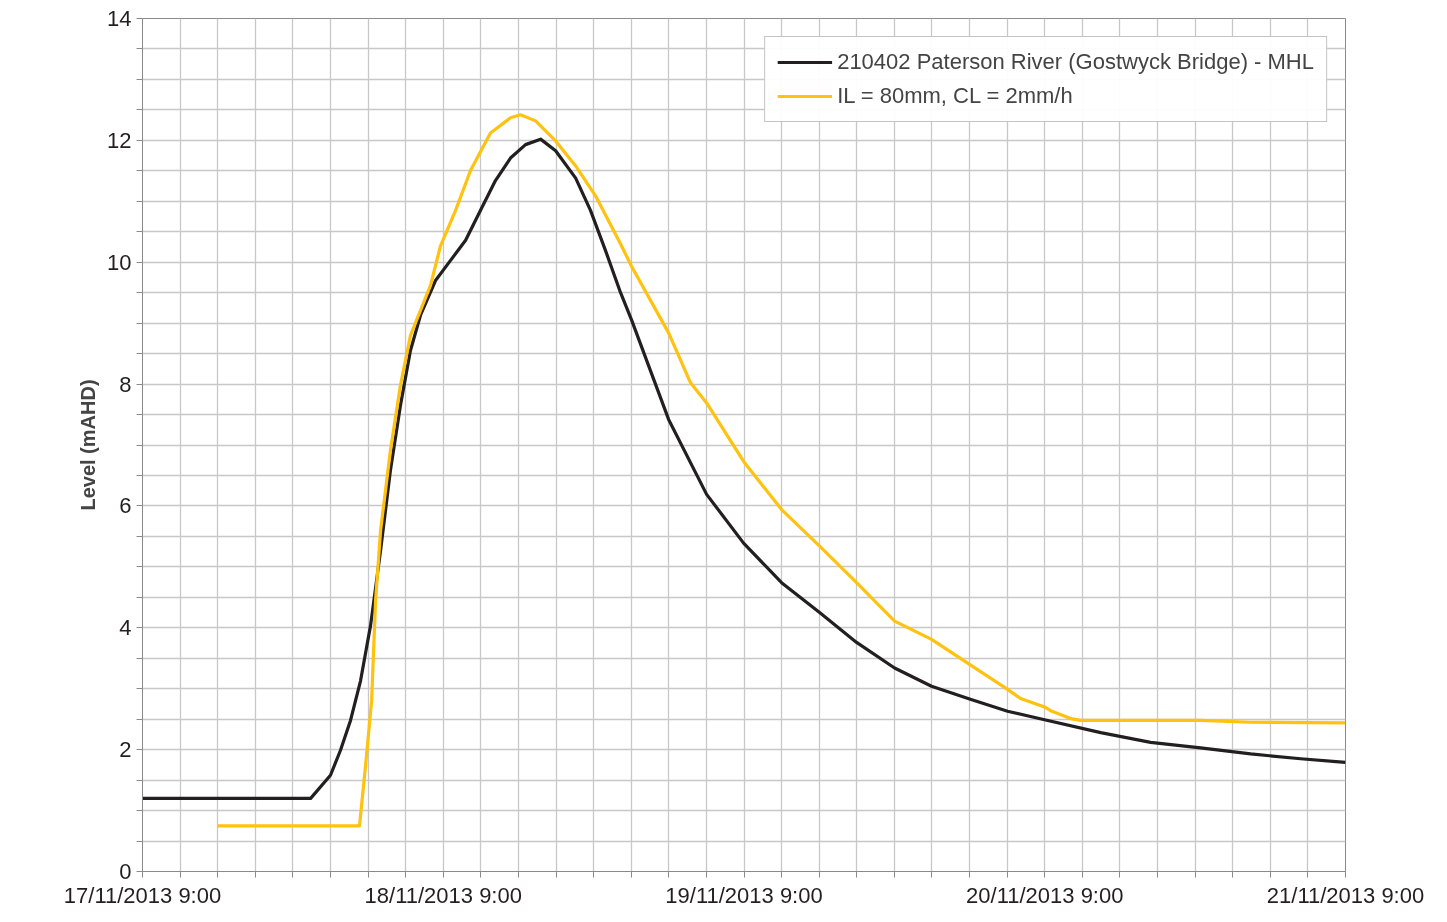 The image size is (1447, 922). What do you see at coordinates (1045, 895) in the screenshot?
I see `x-tick-label: 20/11/2013 9:00` at bounding box center [1045, 895].